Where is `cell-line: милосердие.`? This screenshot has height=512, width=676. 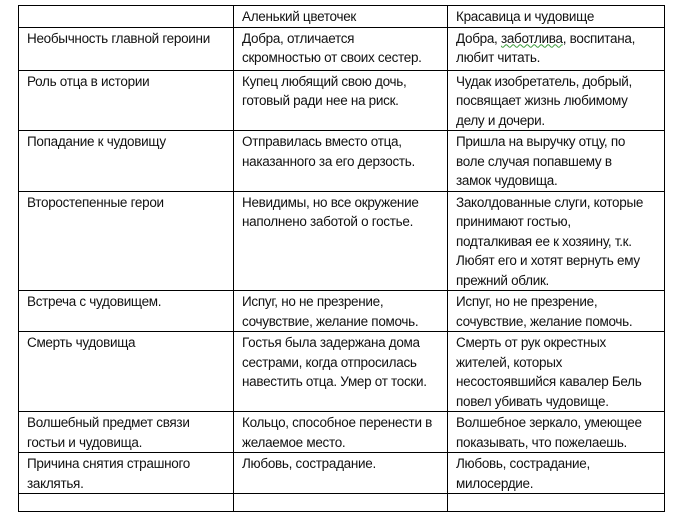
cell-line: милосердие. is located at coordinates (495, 483).